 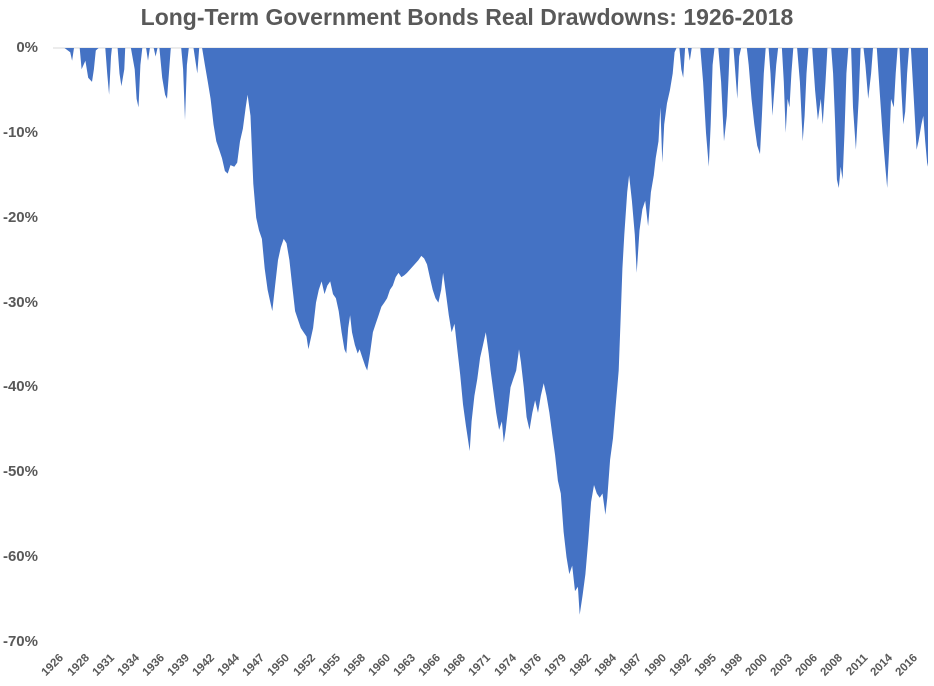 What do you see at coordinates (27, 47) in the screenshot?
I see `y-tick-label: 0%` at bounding box center [27, 47].